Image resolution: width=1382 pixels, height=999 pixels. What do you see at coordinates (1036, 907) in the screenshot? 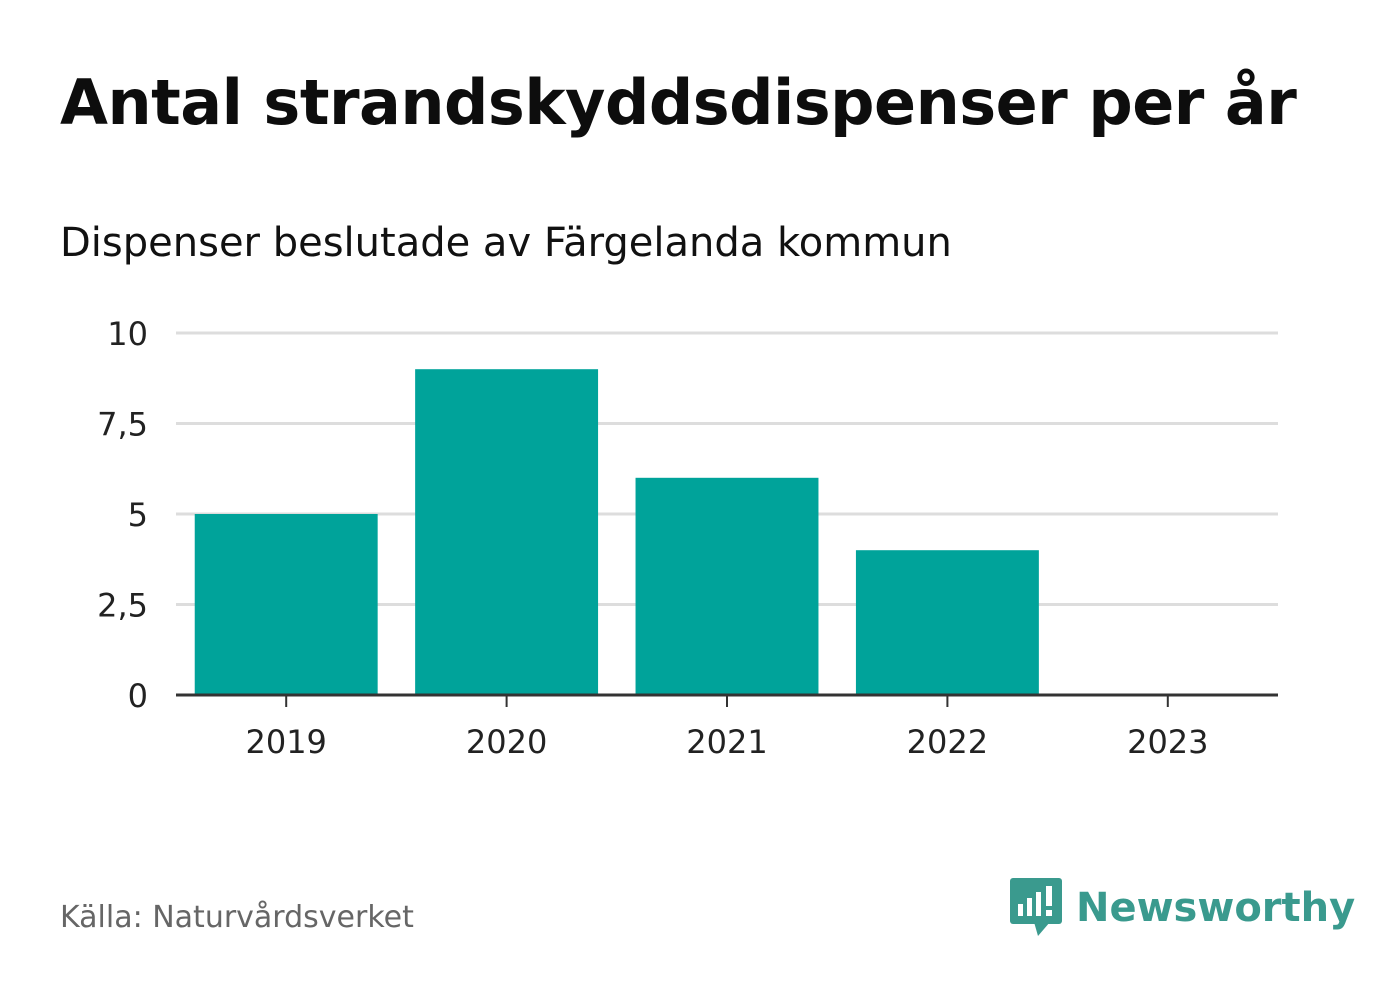
I see `newsworthy-logo-icon` at bounding box center [1036, 907].